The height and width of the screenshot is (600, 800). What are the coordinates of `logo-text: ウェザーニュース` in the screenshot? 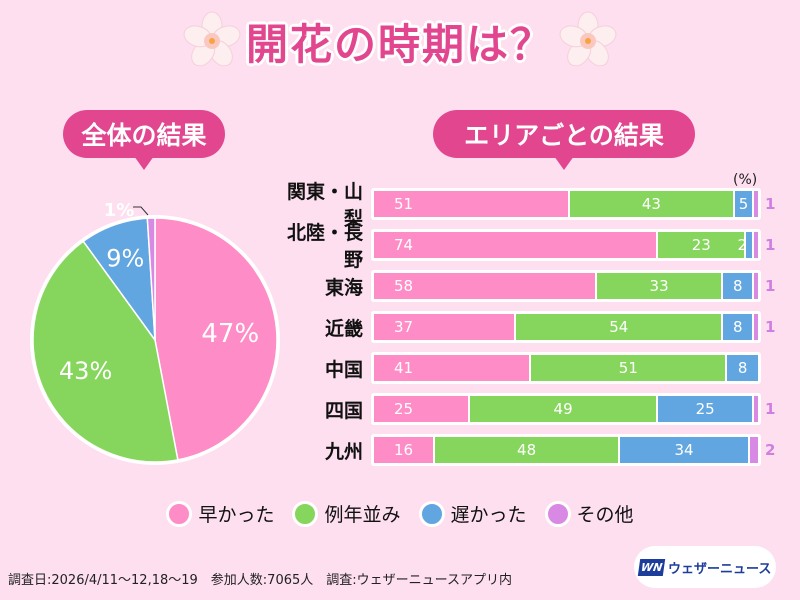 It's located at (719, 569).